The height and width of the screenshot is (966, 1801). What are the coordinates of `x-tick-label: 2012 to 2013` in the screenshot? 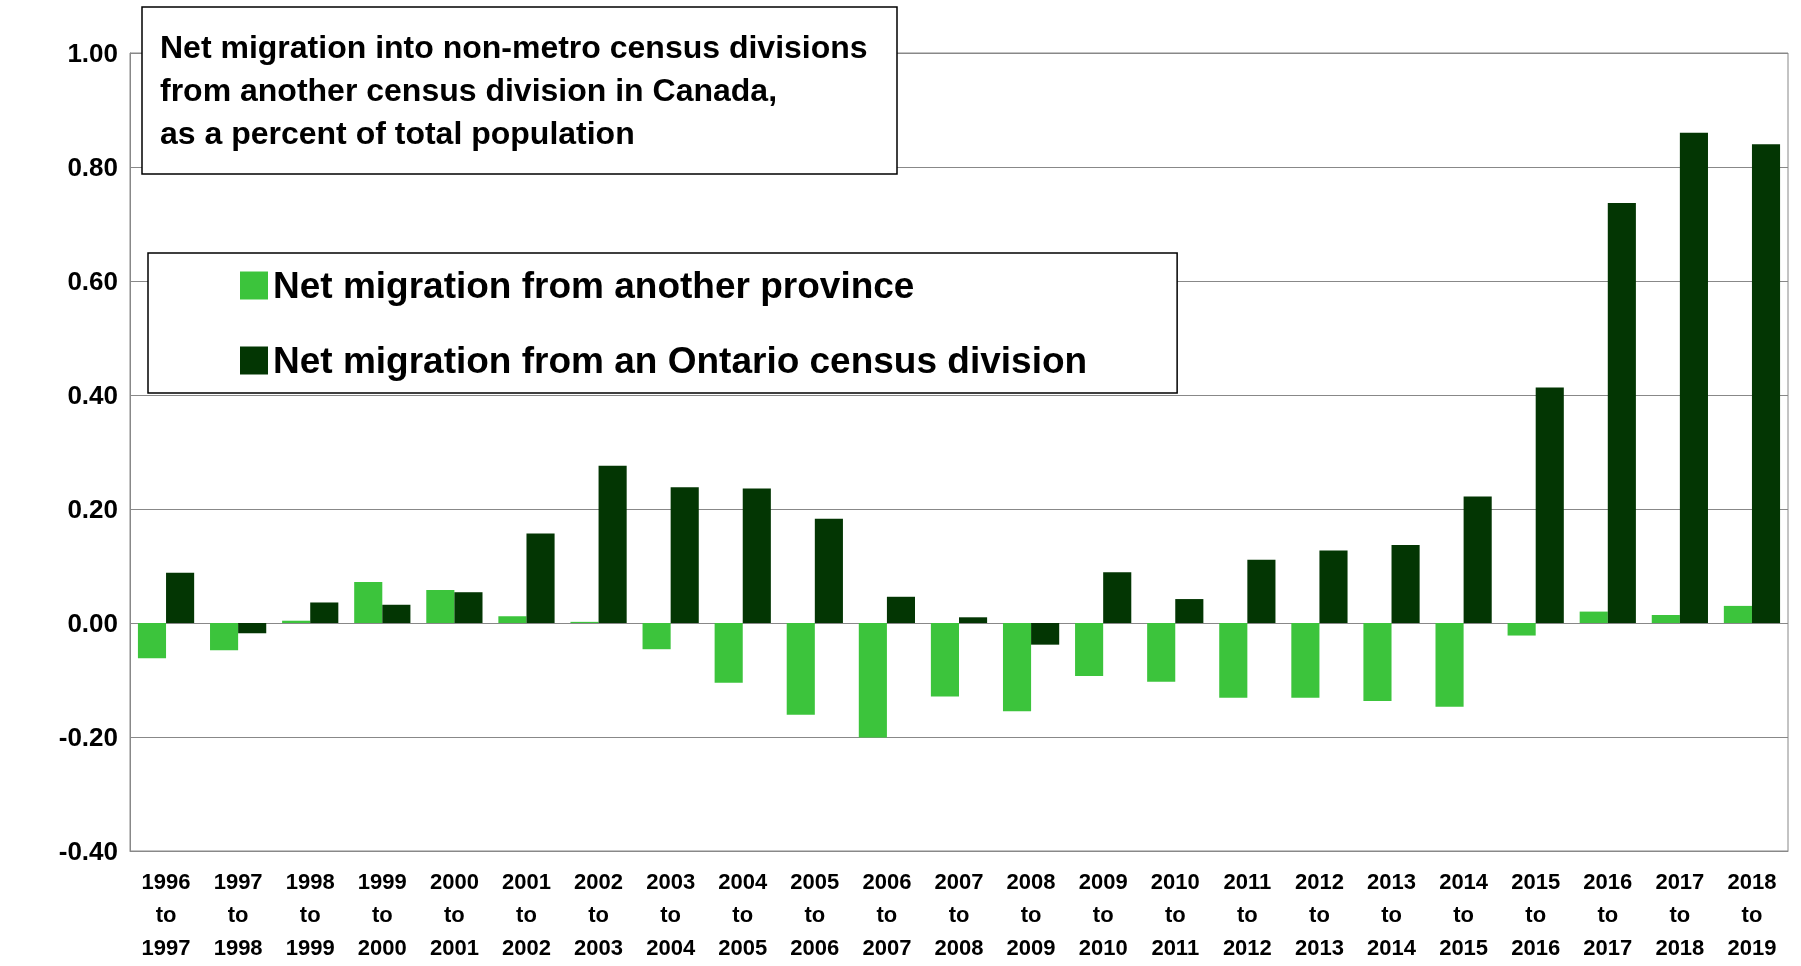 It's located at (1319, 914).